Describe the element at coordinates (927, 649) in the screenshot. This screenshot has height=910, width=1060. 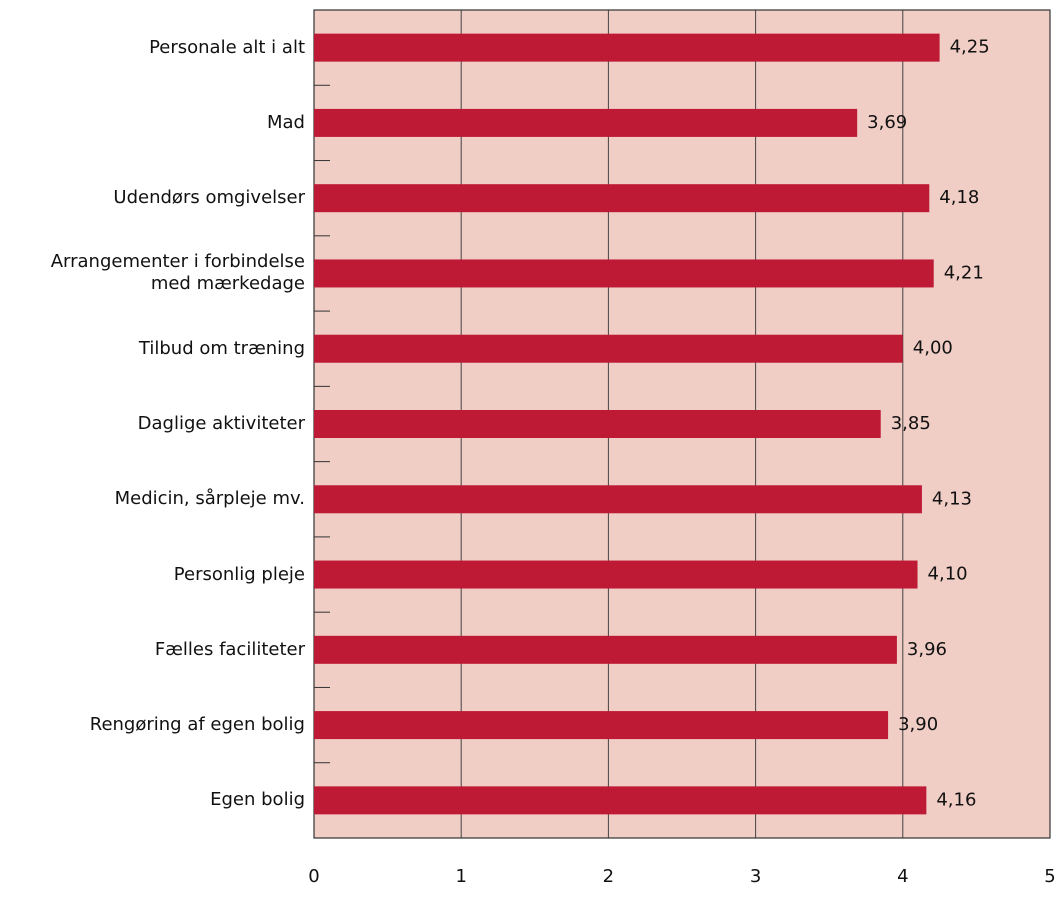
I see `value-label: 3,96` at that location.